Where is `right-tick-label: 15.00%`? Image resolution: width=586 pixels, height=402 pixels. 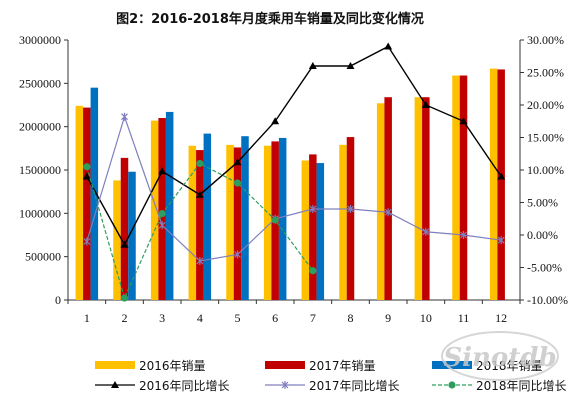 right-tick-label: 15.00% is located at coordinates (545, 138).